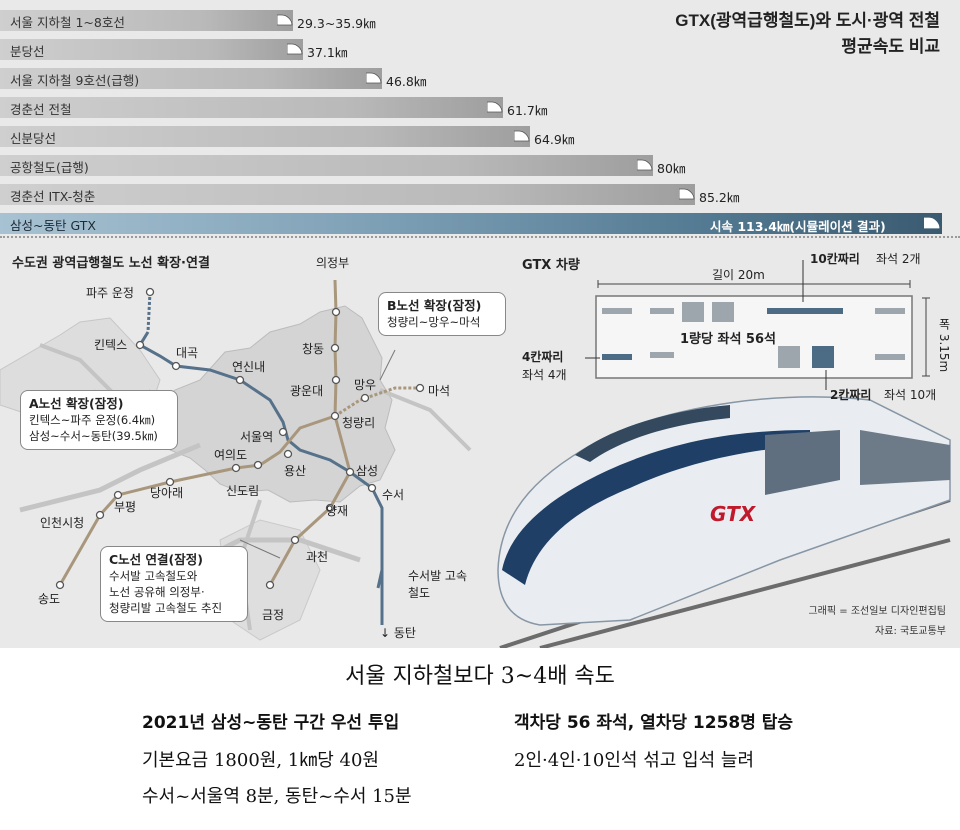 Image resolution: width=960 pixels, height=830 pixels. I want to click on bar-row: 서울 지하철 1~8호선 29.3~35.9㎞, so click(216, 20).